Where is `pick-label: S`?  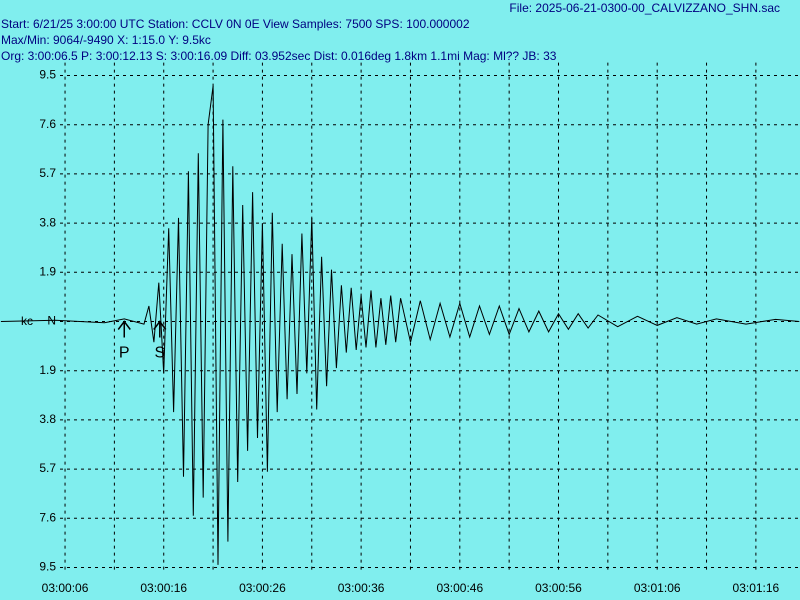 pick-label: S is located at coordinates (159, 353).